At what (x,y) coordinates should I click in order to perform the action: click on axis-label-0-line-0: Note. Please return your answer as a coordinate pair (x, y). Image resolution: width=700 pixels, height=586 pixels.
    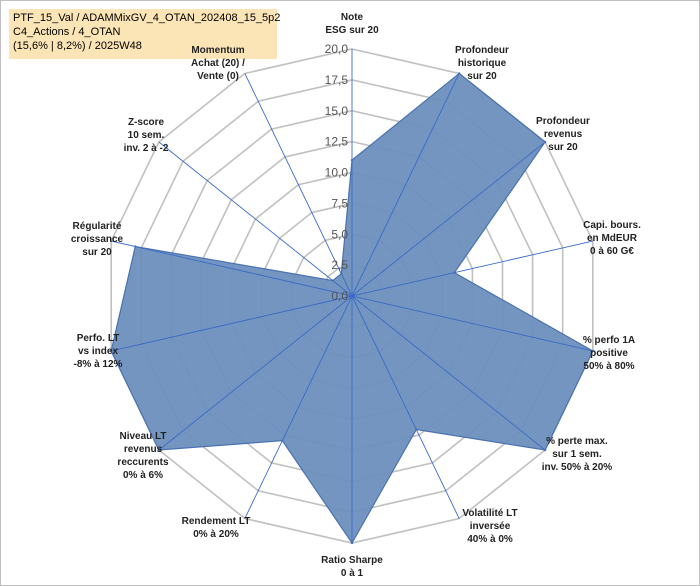
    Looking at the image, I should click on (352, 17).